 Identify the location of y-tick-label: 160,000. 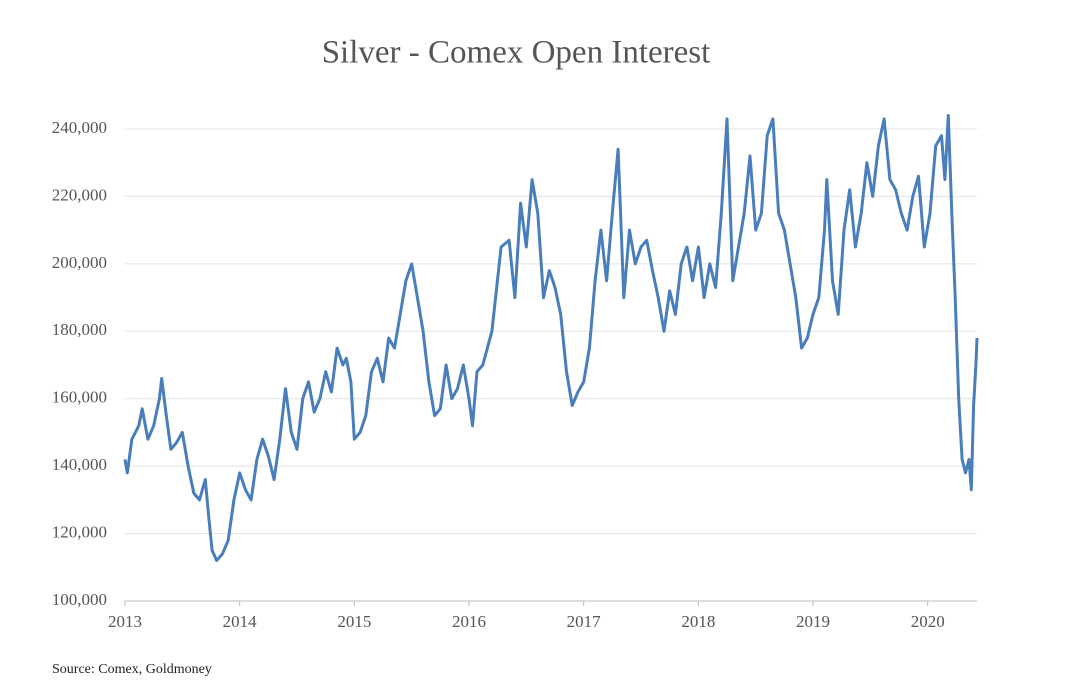
(79, 397).